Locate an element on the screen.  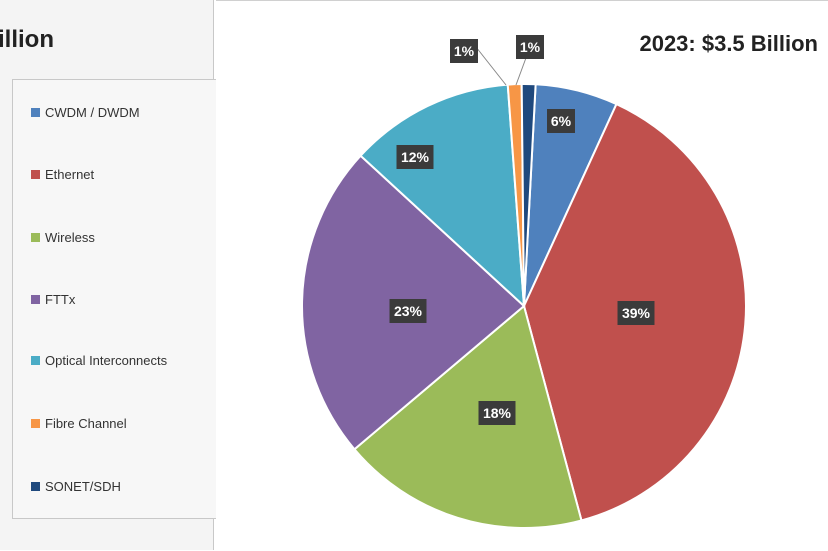
legend-item-wireless: Wireless is located at coordinates (63, 237).